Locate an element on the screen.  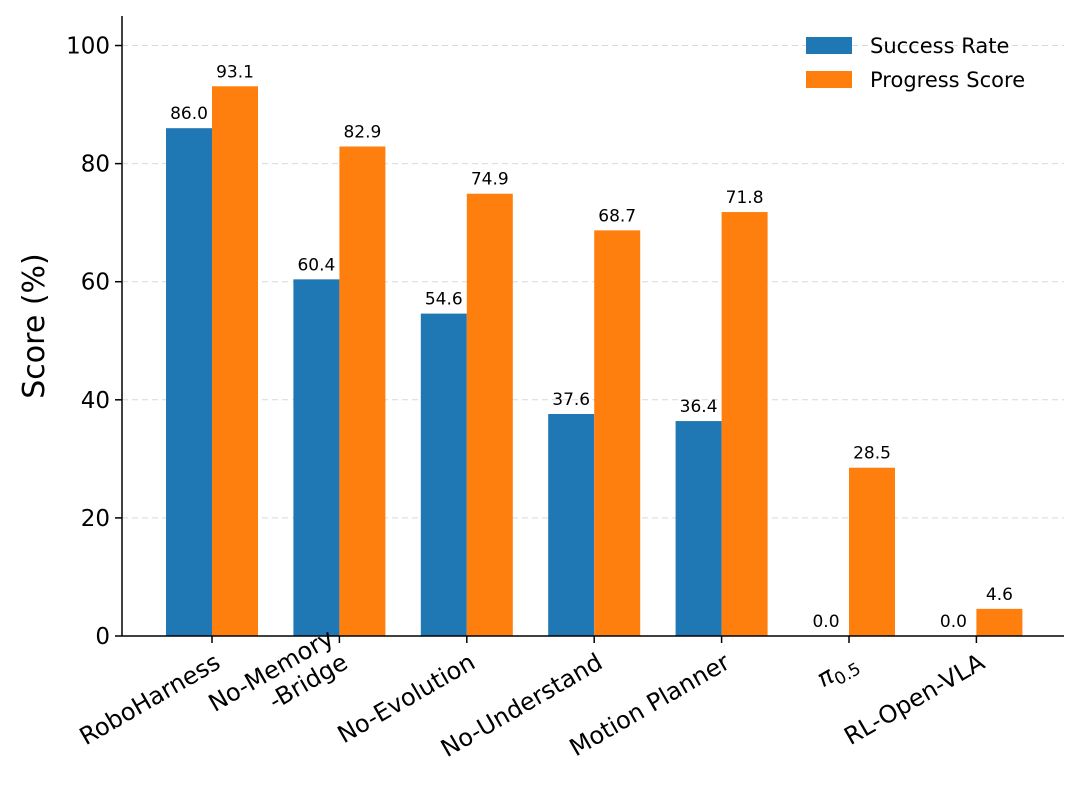
x-tick-label: π0.5 is located at coordinates (838, 672).